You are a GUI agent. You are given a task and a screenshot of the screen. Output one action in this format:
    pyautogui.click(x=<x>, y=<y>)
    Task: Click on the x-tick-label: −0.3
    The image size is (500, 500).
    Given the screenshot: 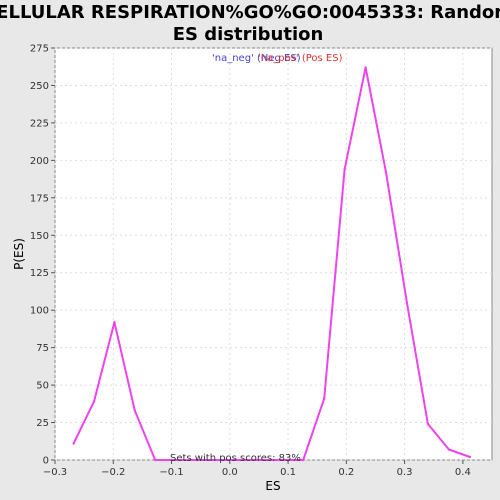 What is the action you would take?
    pyautogui.click(x=55, y=472)
    